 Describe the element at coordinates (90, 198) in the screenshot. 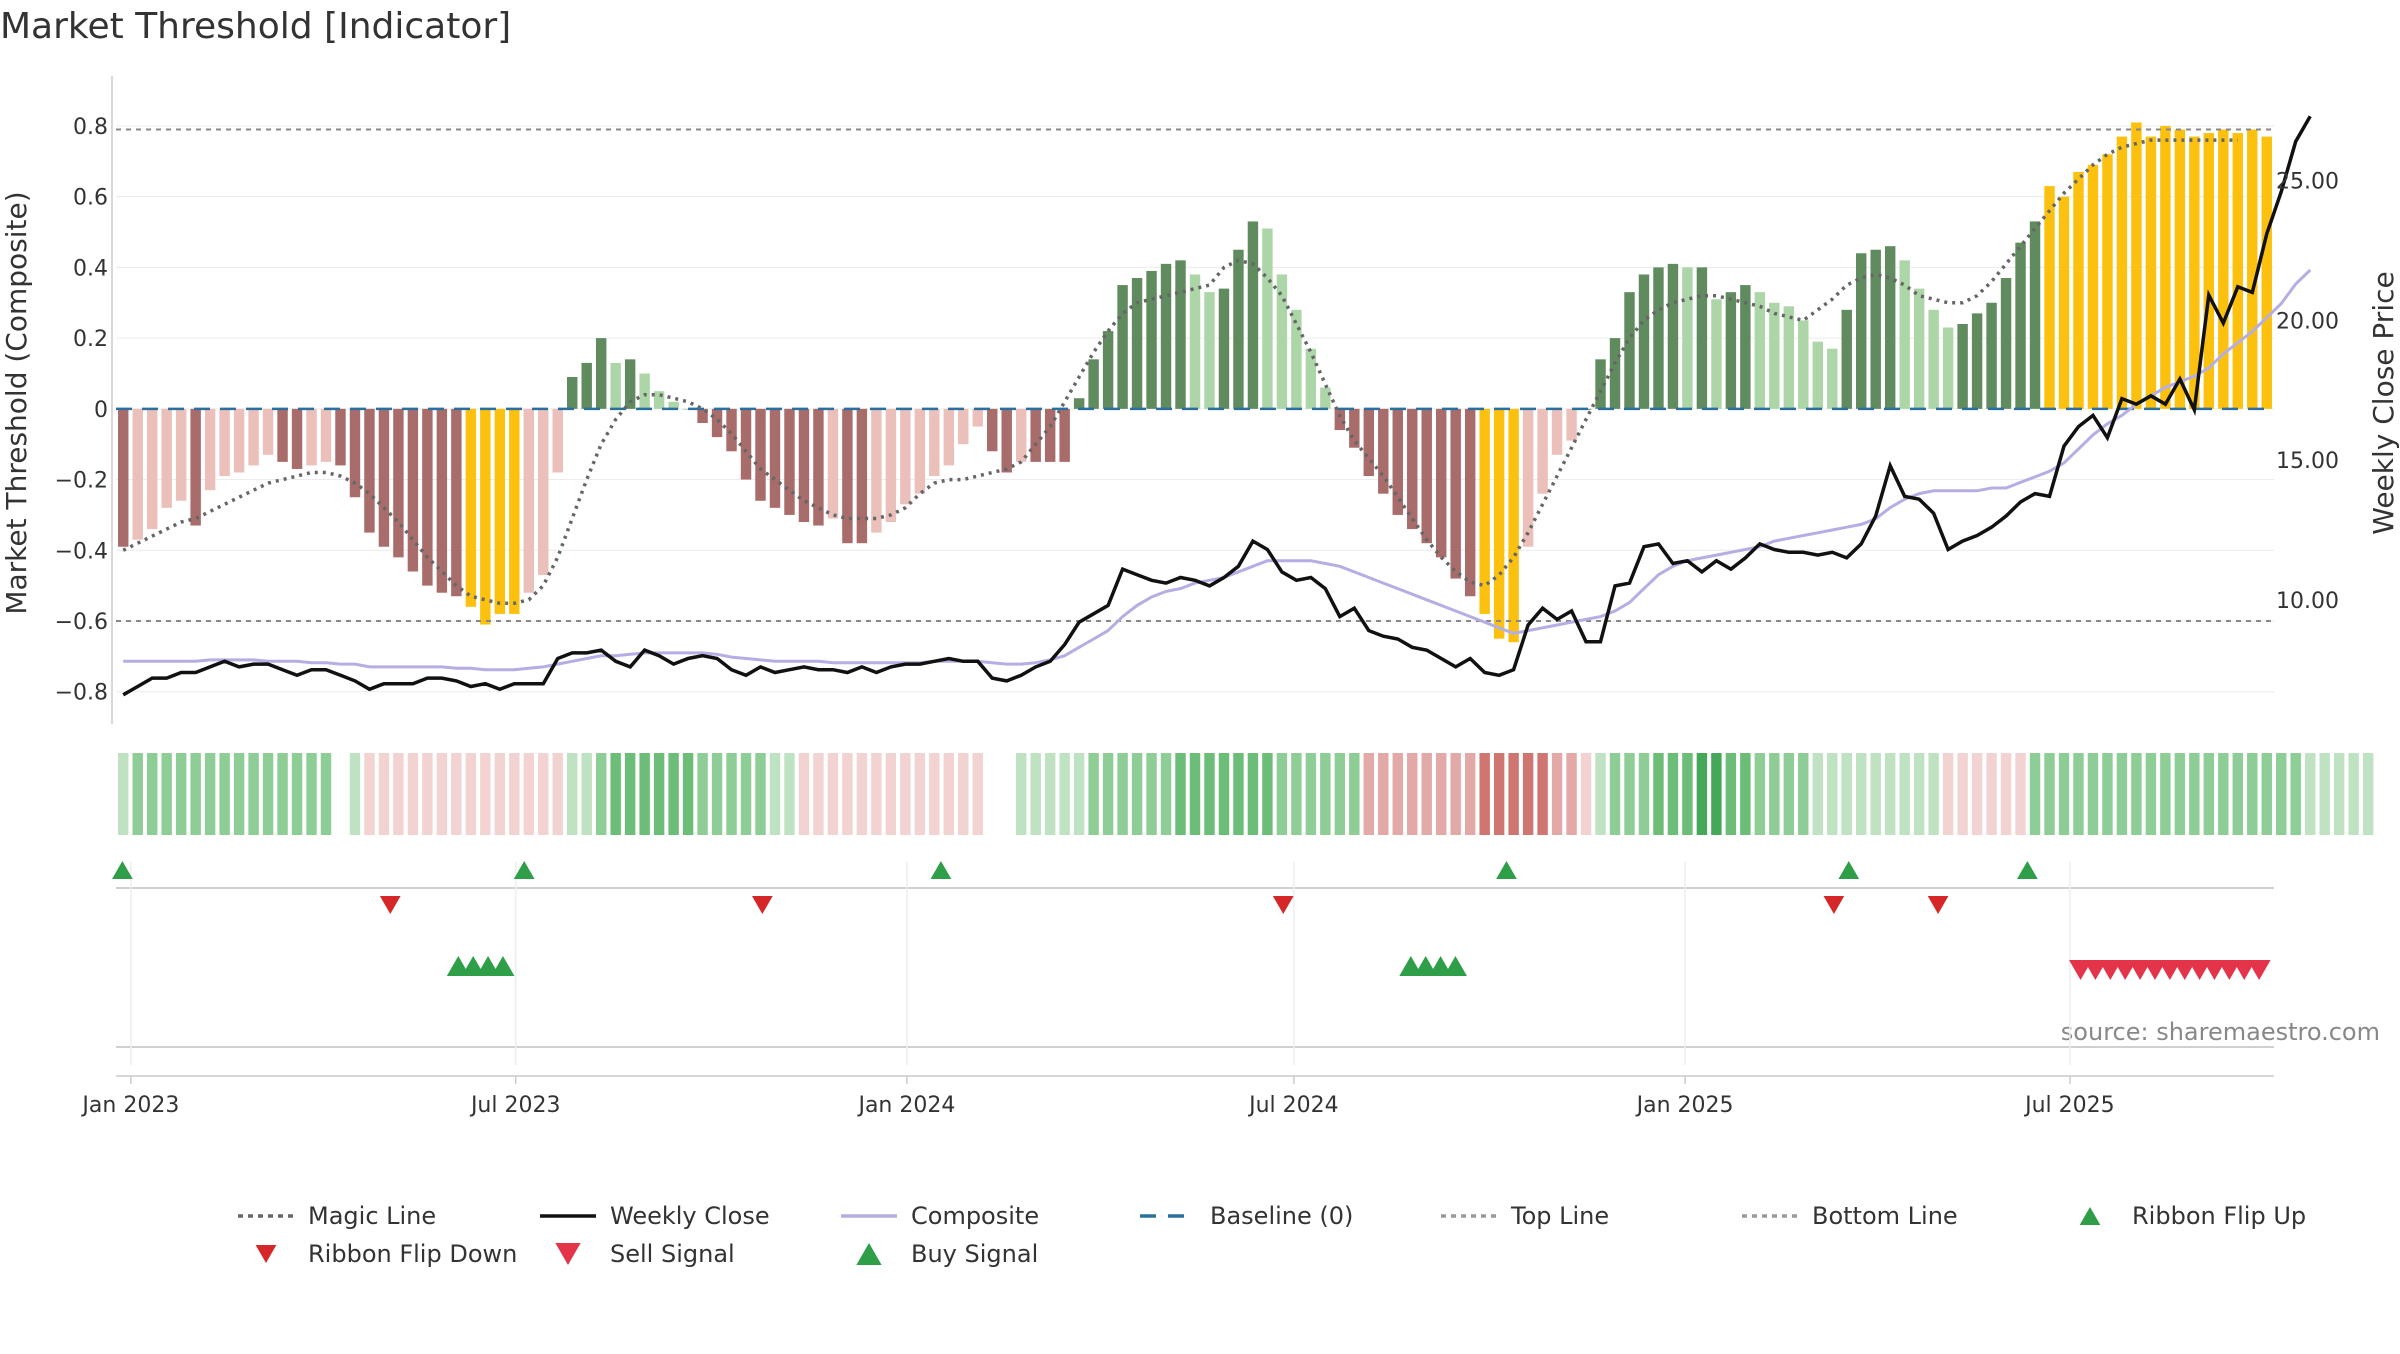

I see `y-tick-label: 0.6` at that location.